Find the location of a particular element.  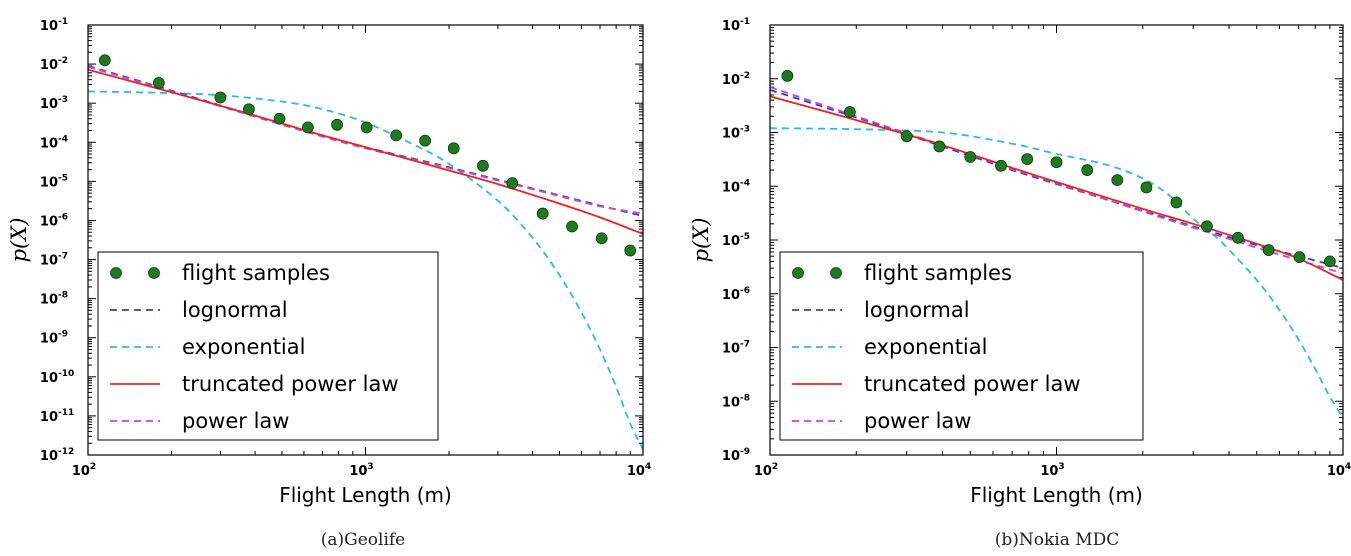

y-tick-exponent: -10 is located at coordinates (66, 374).